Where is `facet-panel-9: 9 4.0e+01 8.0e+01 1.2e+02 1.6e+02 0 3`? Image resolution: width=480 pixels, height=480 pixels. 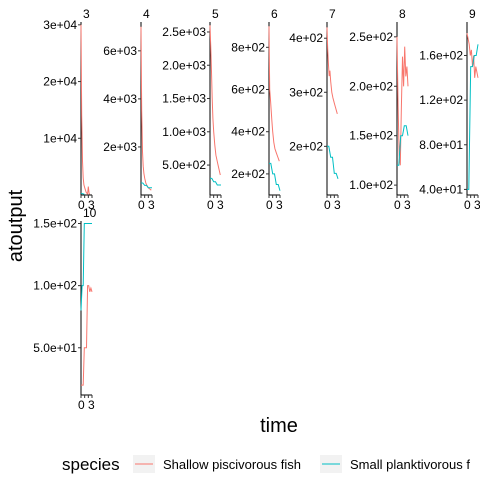 facet-panel-9: 9 4.0e+01 8.0e+01 1.2e+02 1.6e+02 0 3 is located at coordinates (449, 109).